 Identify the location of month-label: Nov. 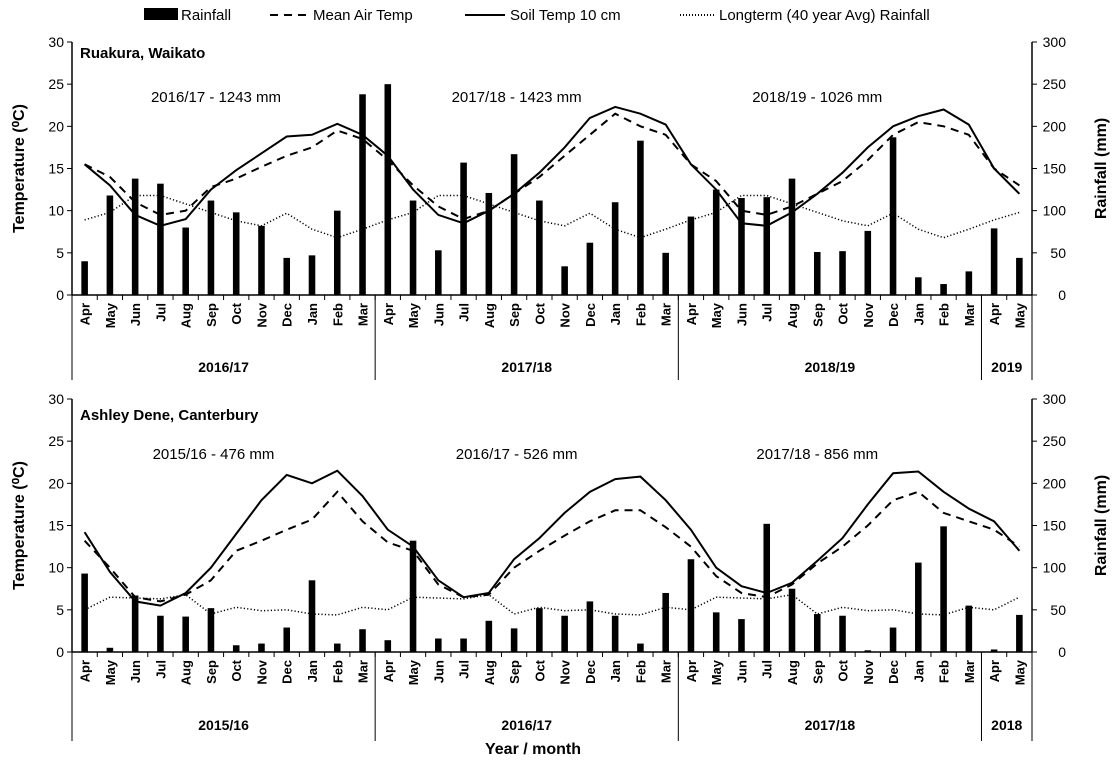
(261, 671).